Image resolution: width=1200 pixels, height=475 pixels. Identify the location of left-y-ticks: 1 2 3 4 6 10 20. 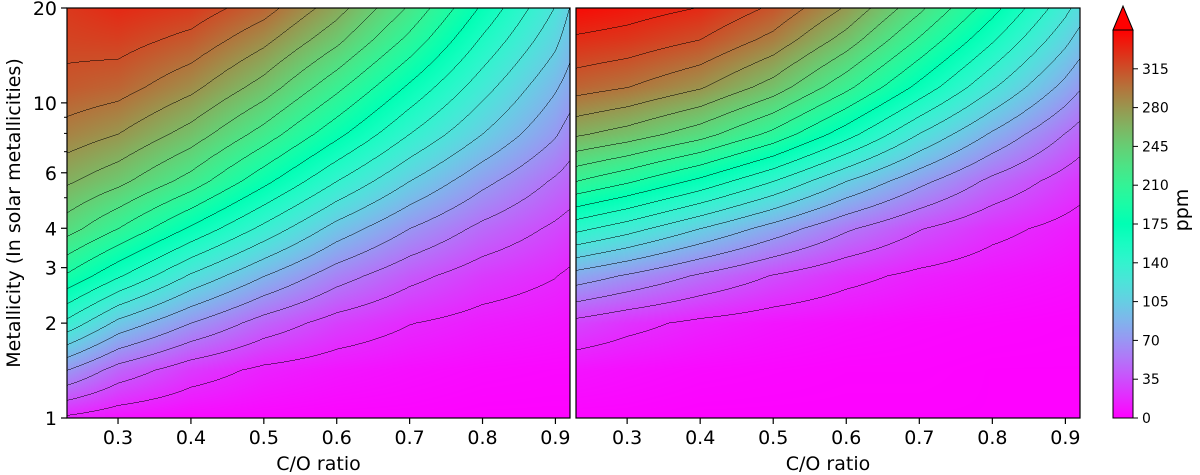
(50, 215).